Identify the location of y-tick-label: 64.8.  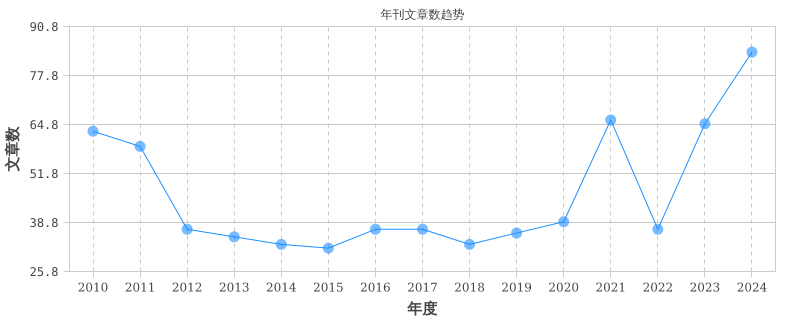
(44, 125).